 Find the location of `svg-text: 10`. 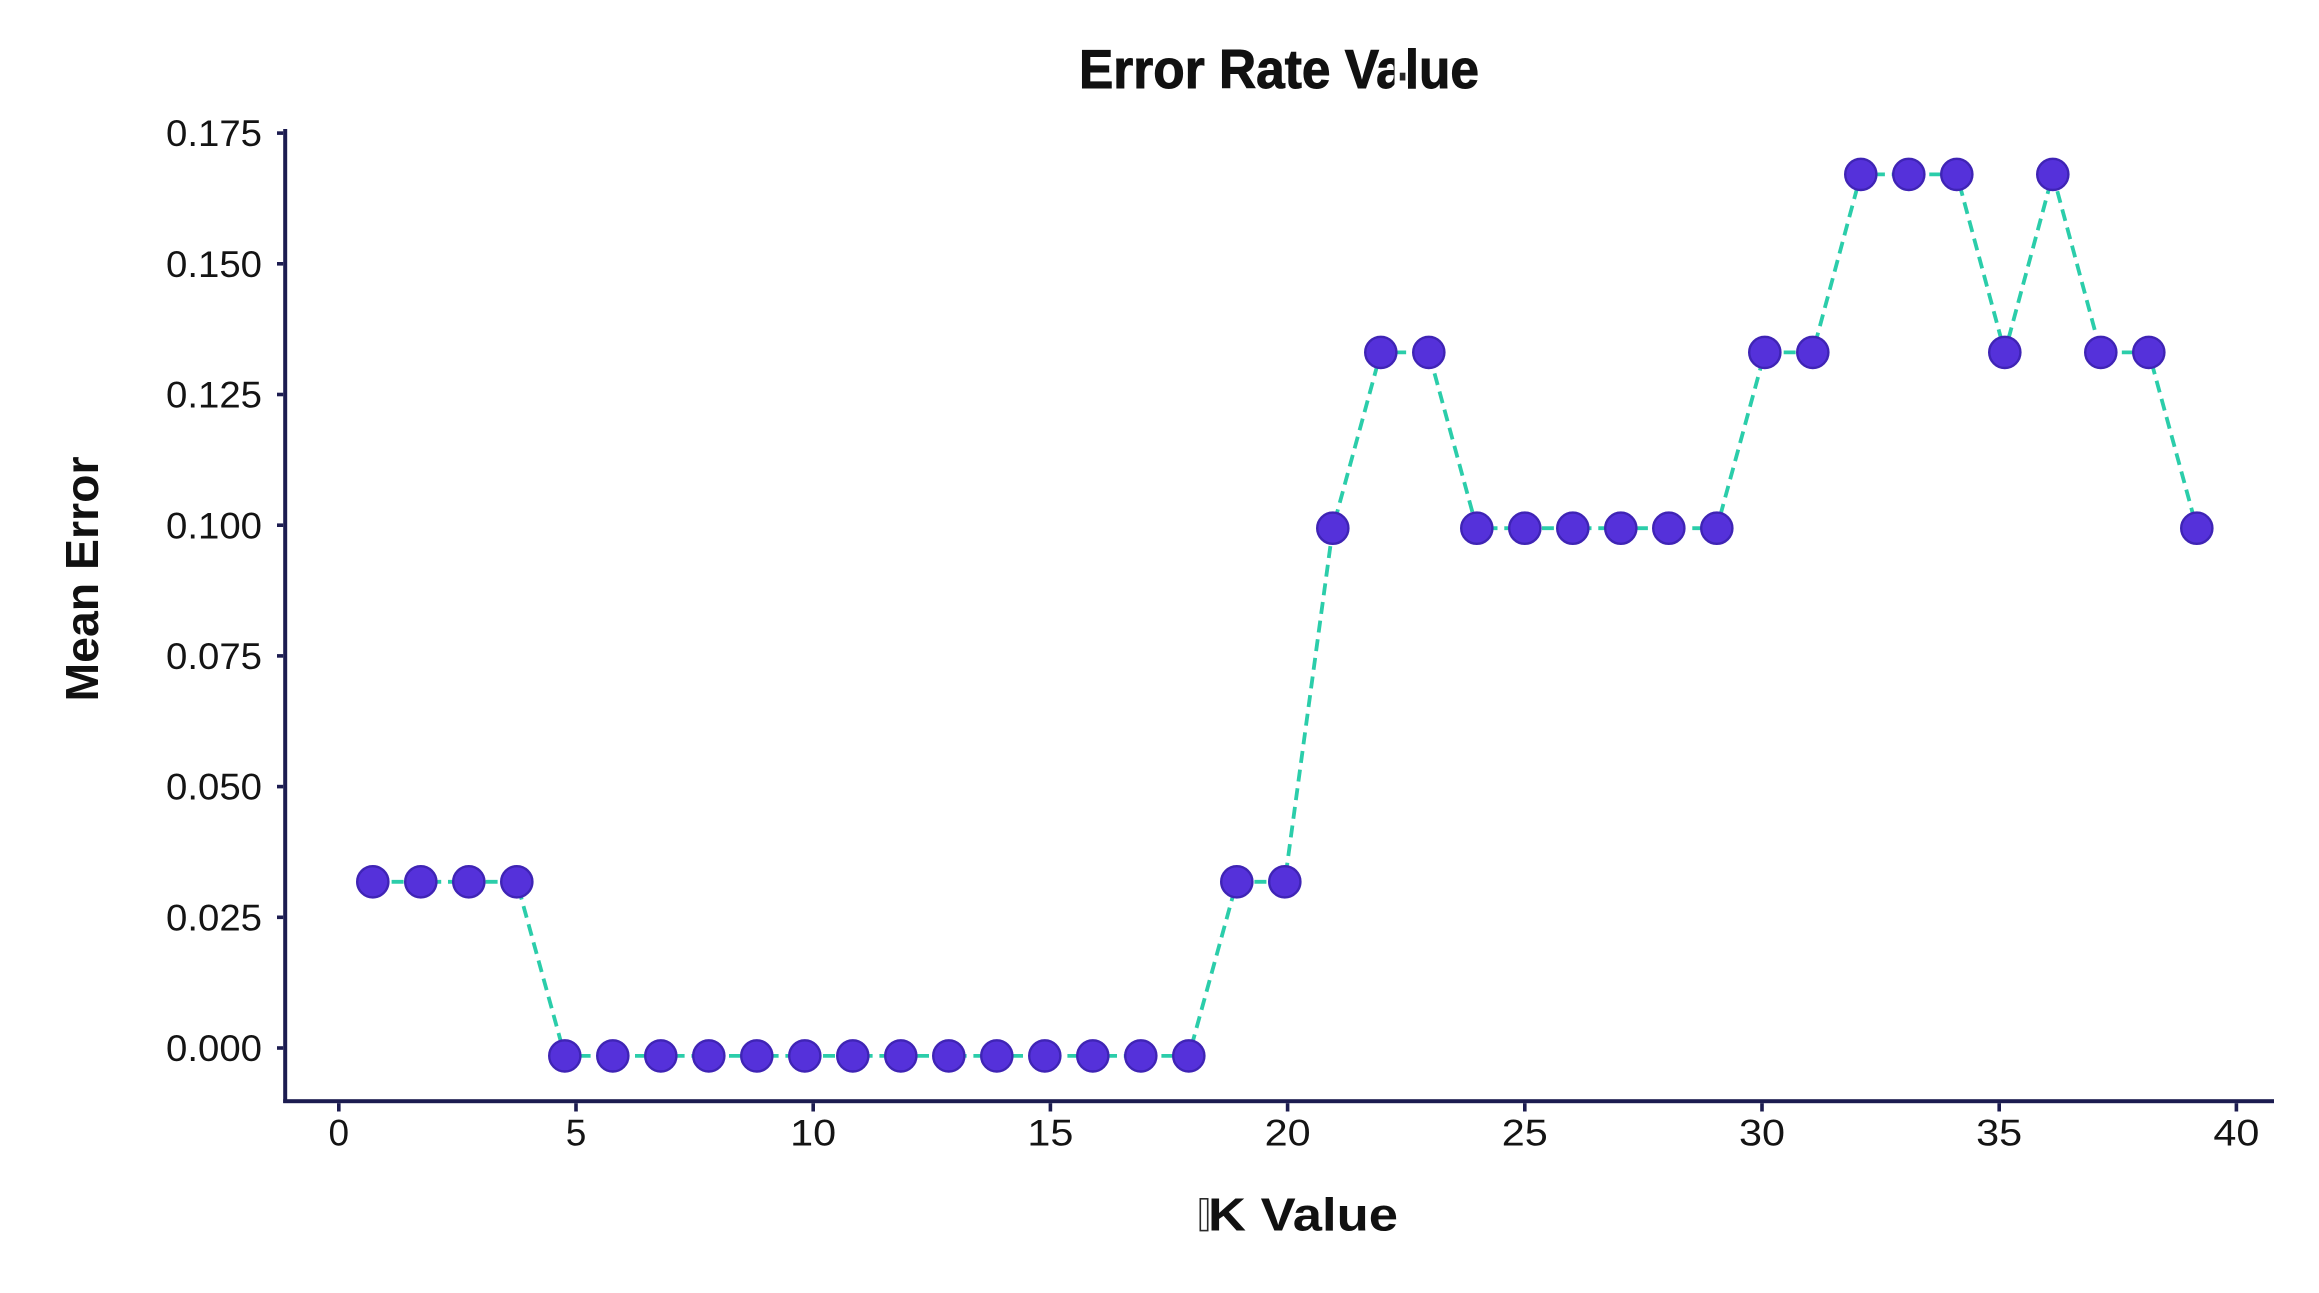

svg-text: 10 is located at coordinates (813, 1133).